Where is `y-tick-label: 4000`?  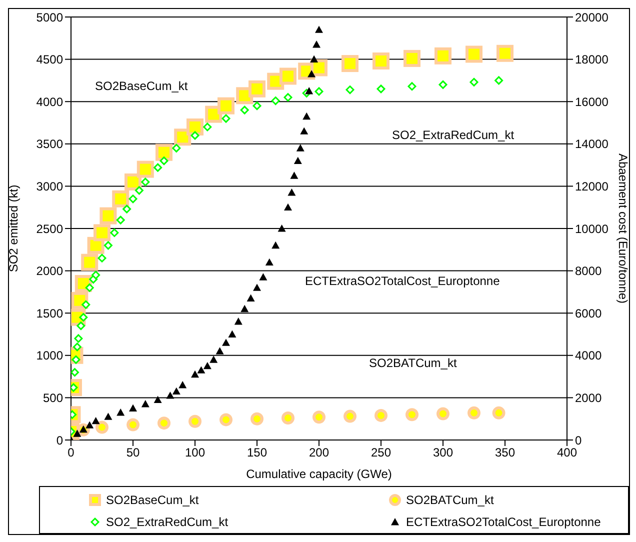
y-tick-label: 4000 is located at coordinates (50, 101).